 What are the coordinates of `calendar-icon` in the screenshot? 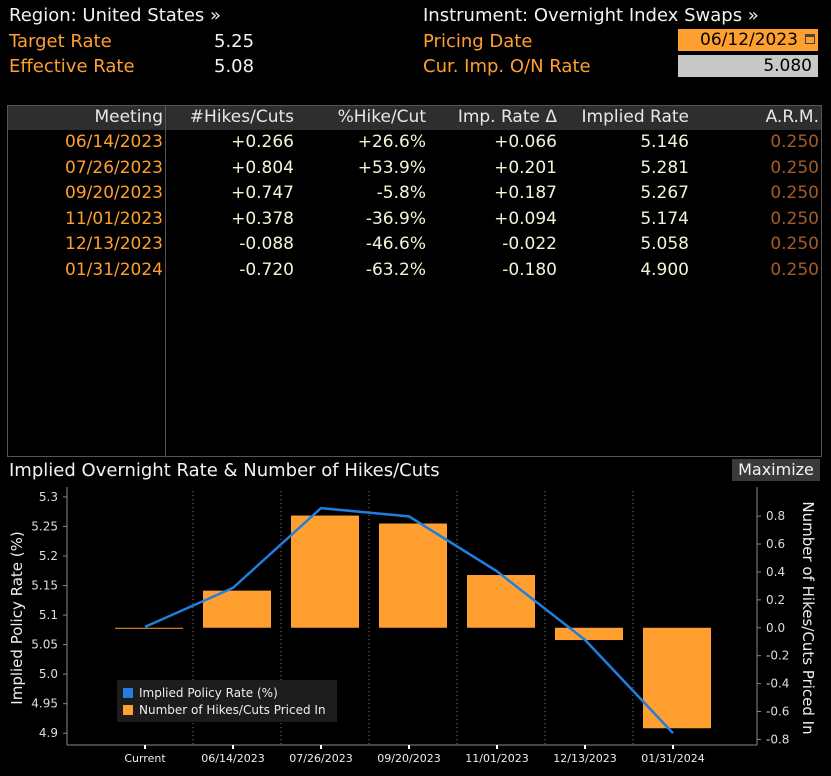 It's located at (810, 39).